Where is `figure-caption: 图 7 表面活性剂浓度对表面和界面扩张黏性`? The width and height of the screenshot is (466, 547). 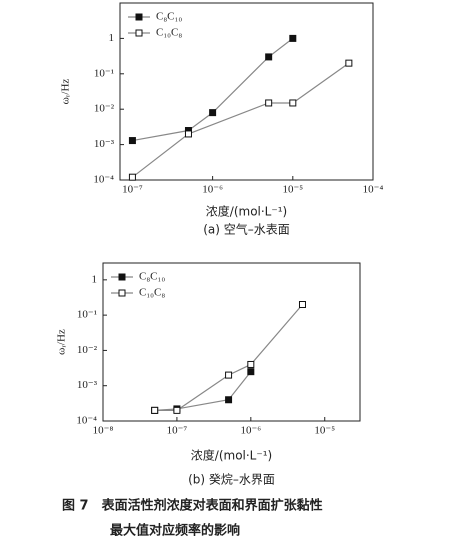 figure-caption: 图 7 表面活性剂浓度对表面和界面扩张黏性 is located at coordinates (192, 506).